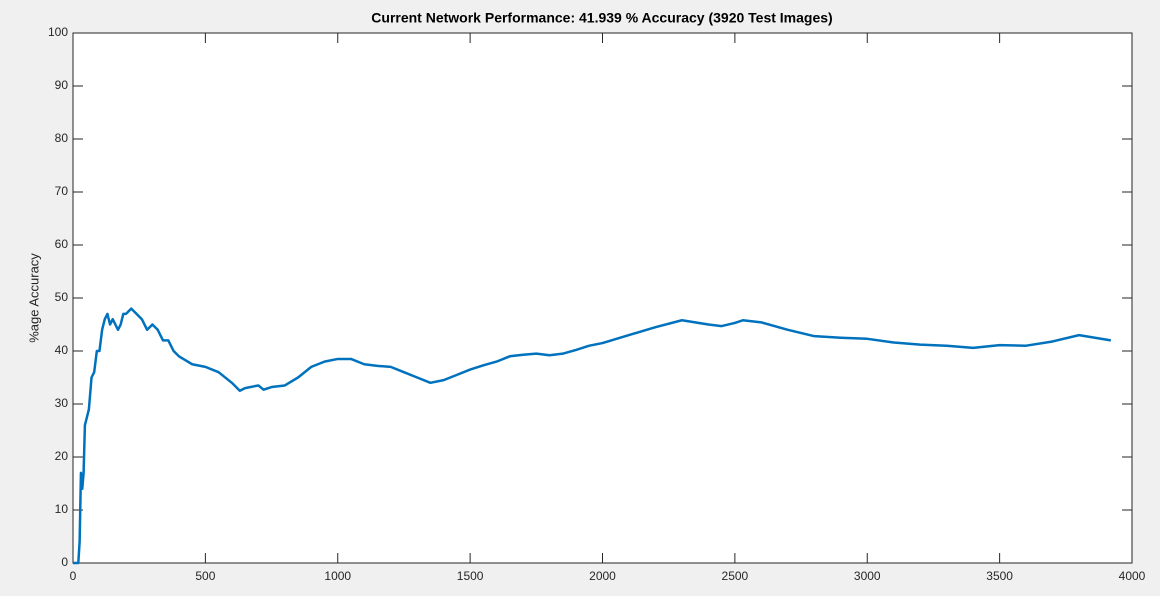 The image size is (1160, 596). I want to click on y-tick-label: 50, so click(62, 297).